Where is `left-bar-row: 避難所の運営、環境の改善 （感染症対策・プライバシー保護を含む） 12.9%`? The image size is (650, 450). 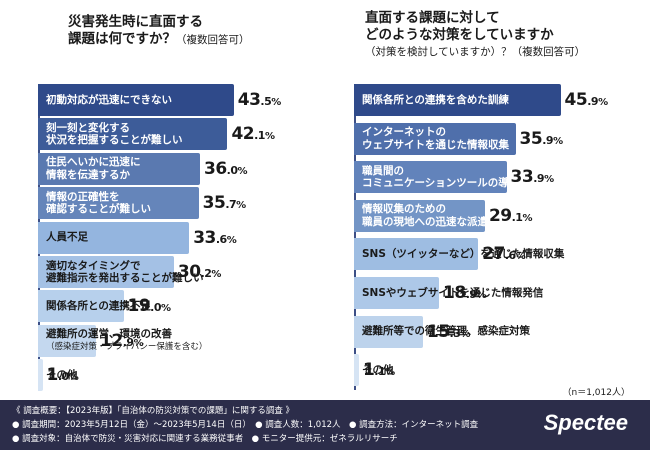
left-bar-row: 避難所の運営、環境の改善 （感染症対策・プライバシー保護を含む） 12.9% is located at coordinates (162, 340).